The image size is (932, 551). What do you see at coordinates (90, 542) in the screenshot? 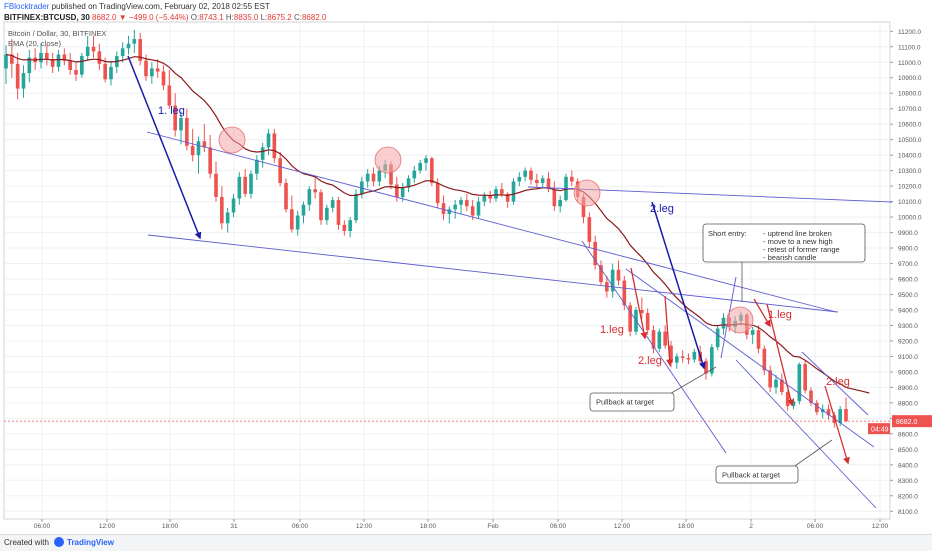
I see `tradingview-brand: TradingView` at bounding box center [90, 542].